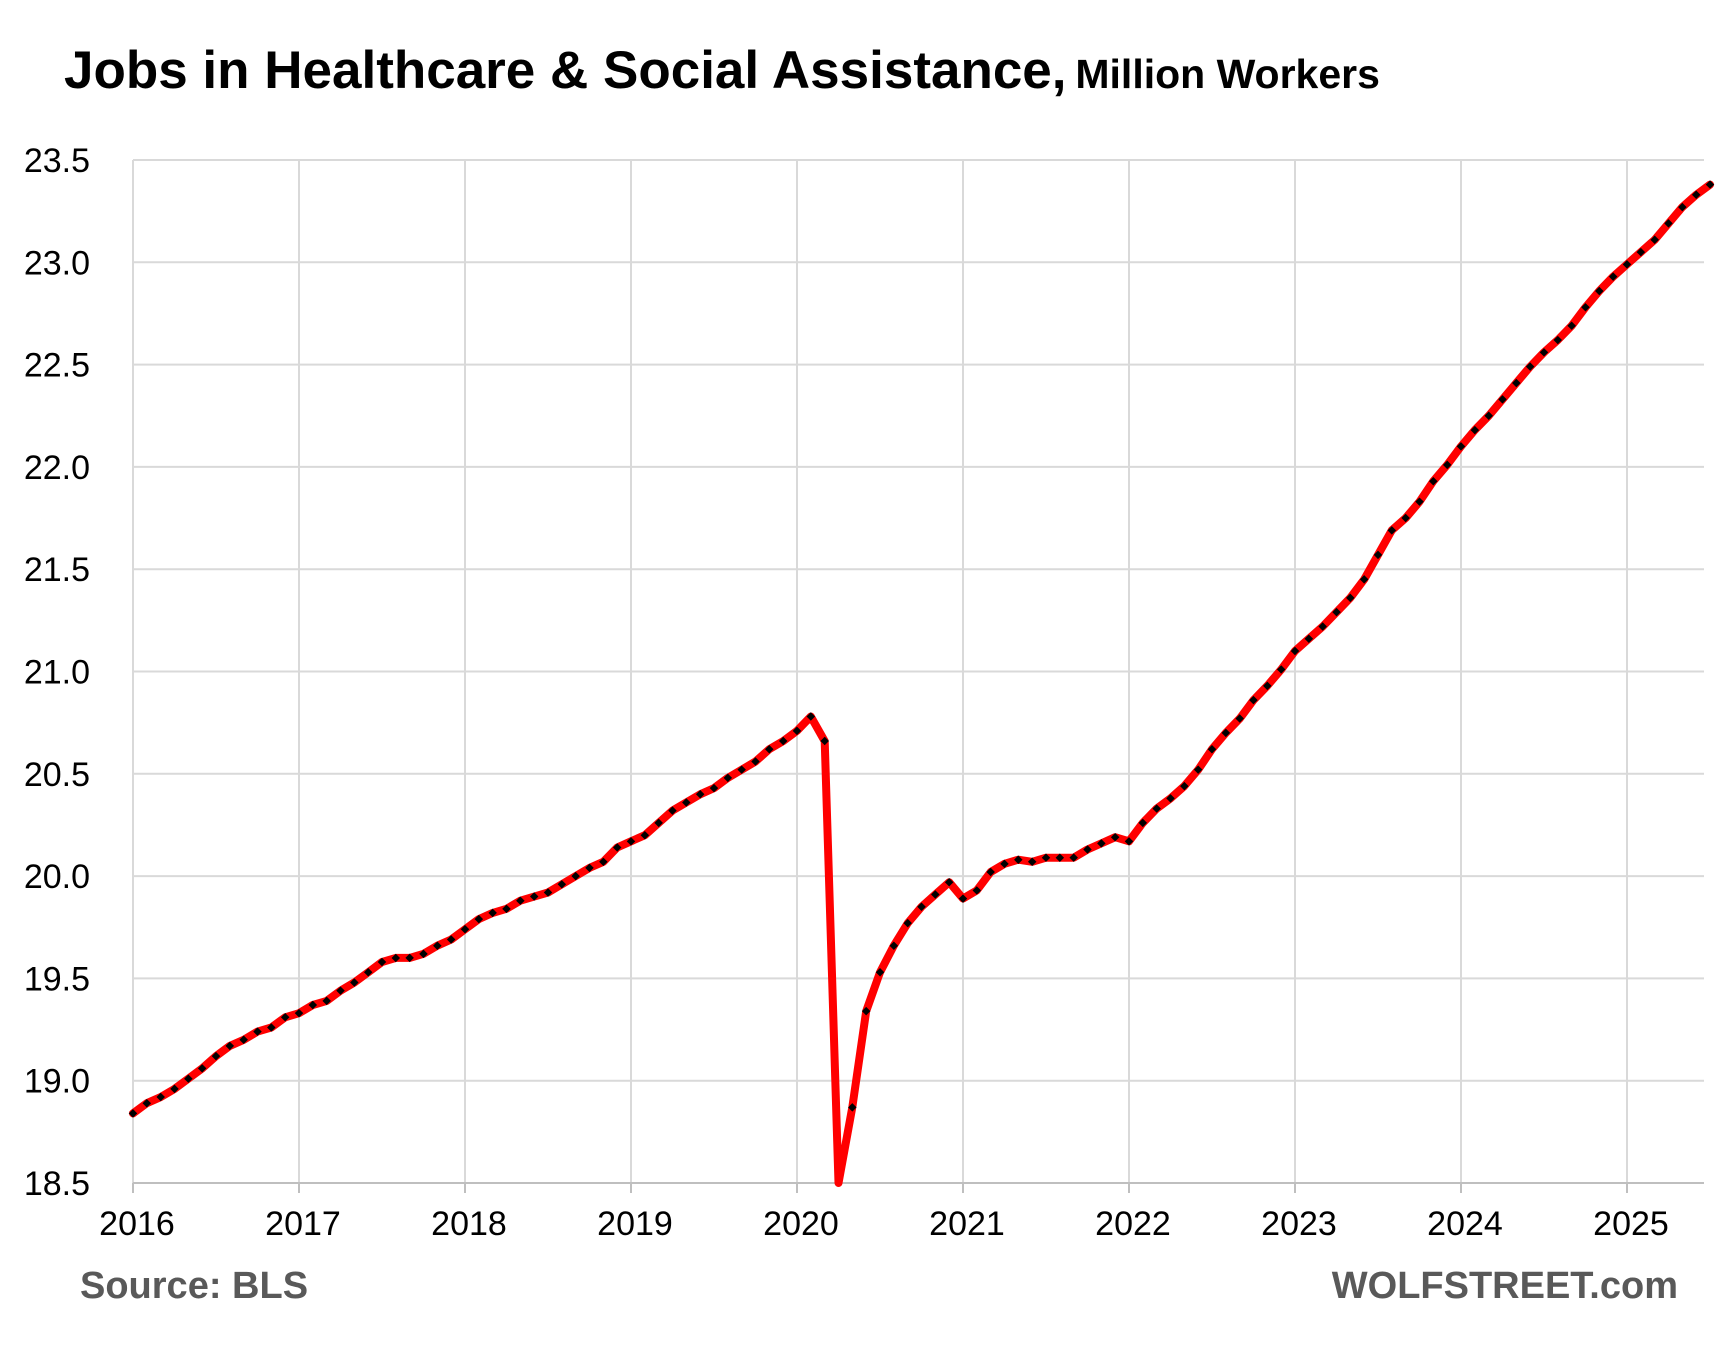  I want to click on x-tick-label: 2018, so click(469, 1224).